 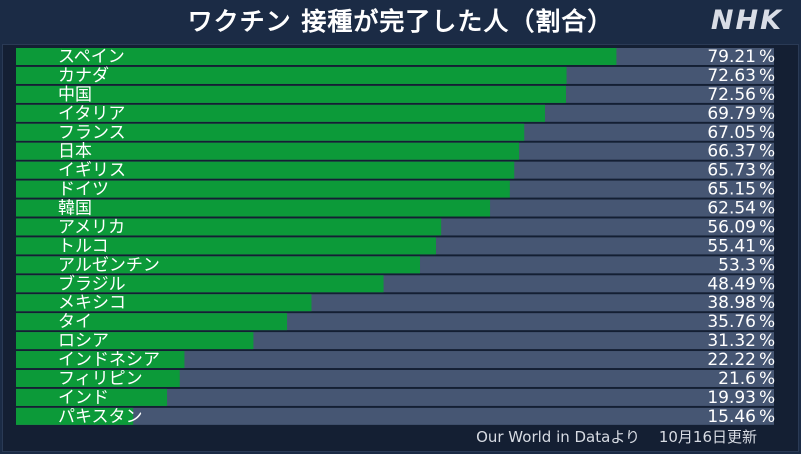 What do you see at coordinates (558, 437) in the screenshot?
I see `source-credit: Our World in Dataより` at bounding box center [558, 437].